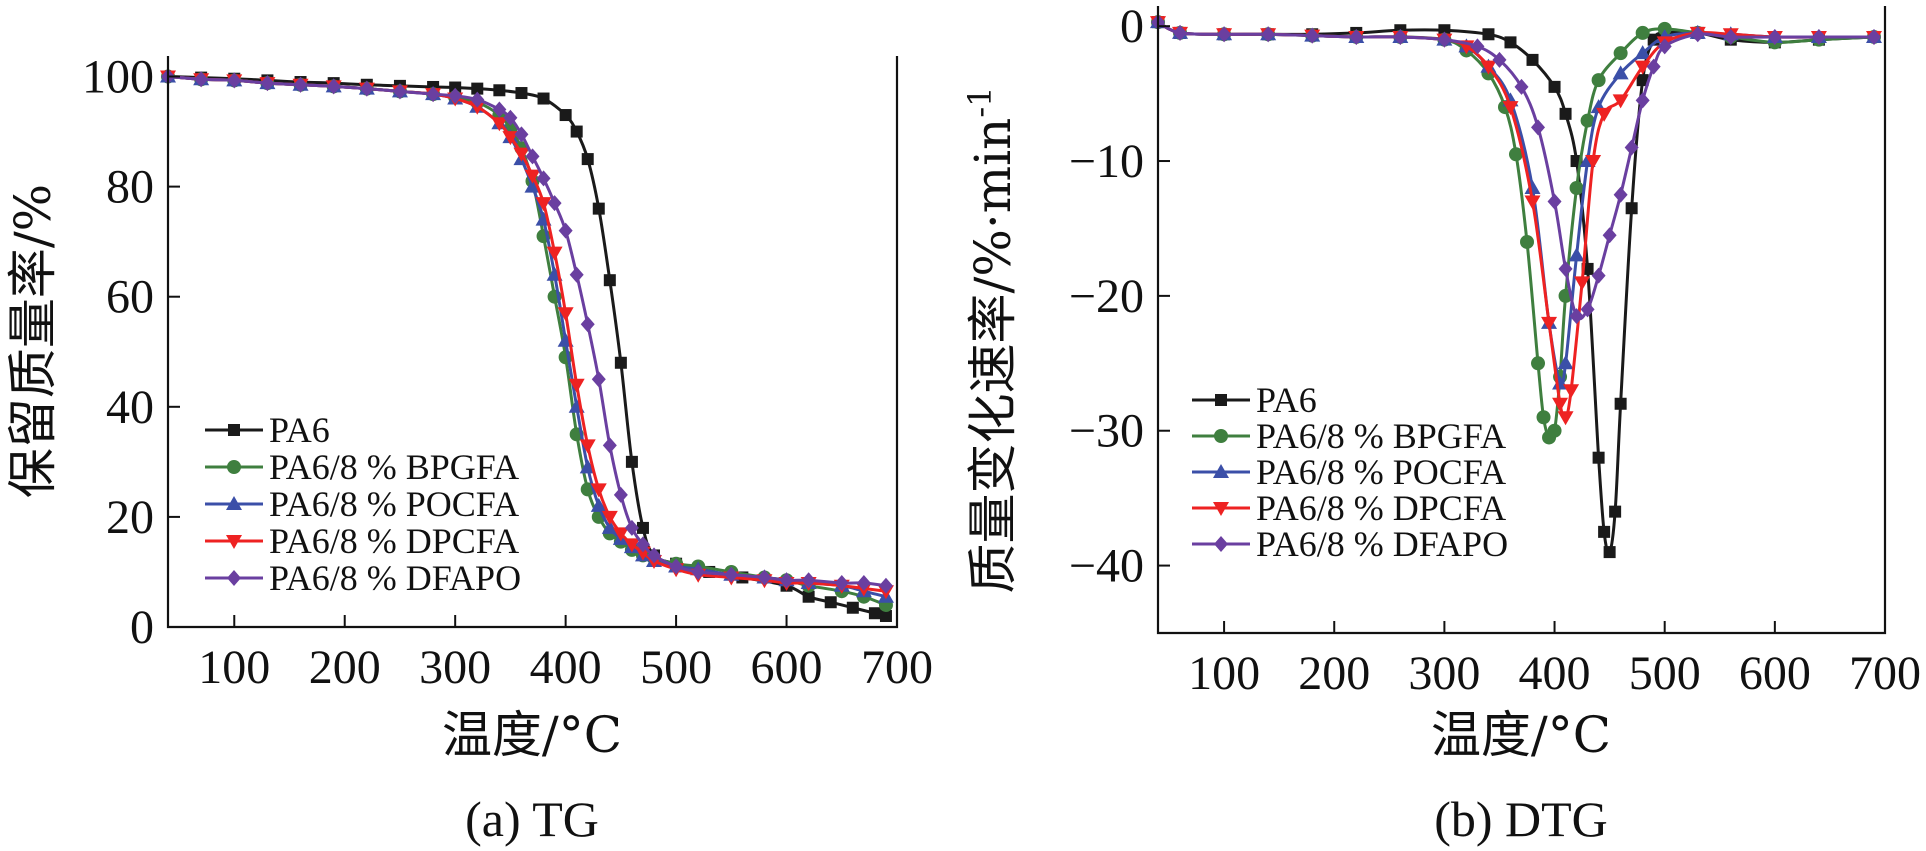 The height and width of the screenshot is (851, 1926). Describe the element at coordinates (897, 667) in the screenshot. I see `tg-x-tick-label: 700` at that location.